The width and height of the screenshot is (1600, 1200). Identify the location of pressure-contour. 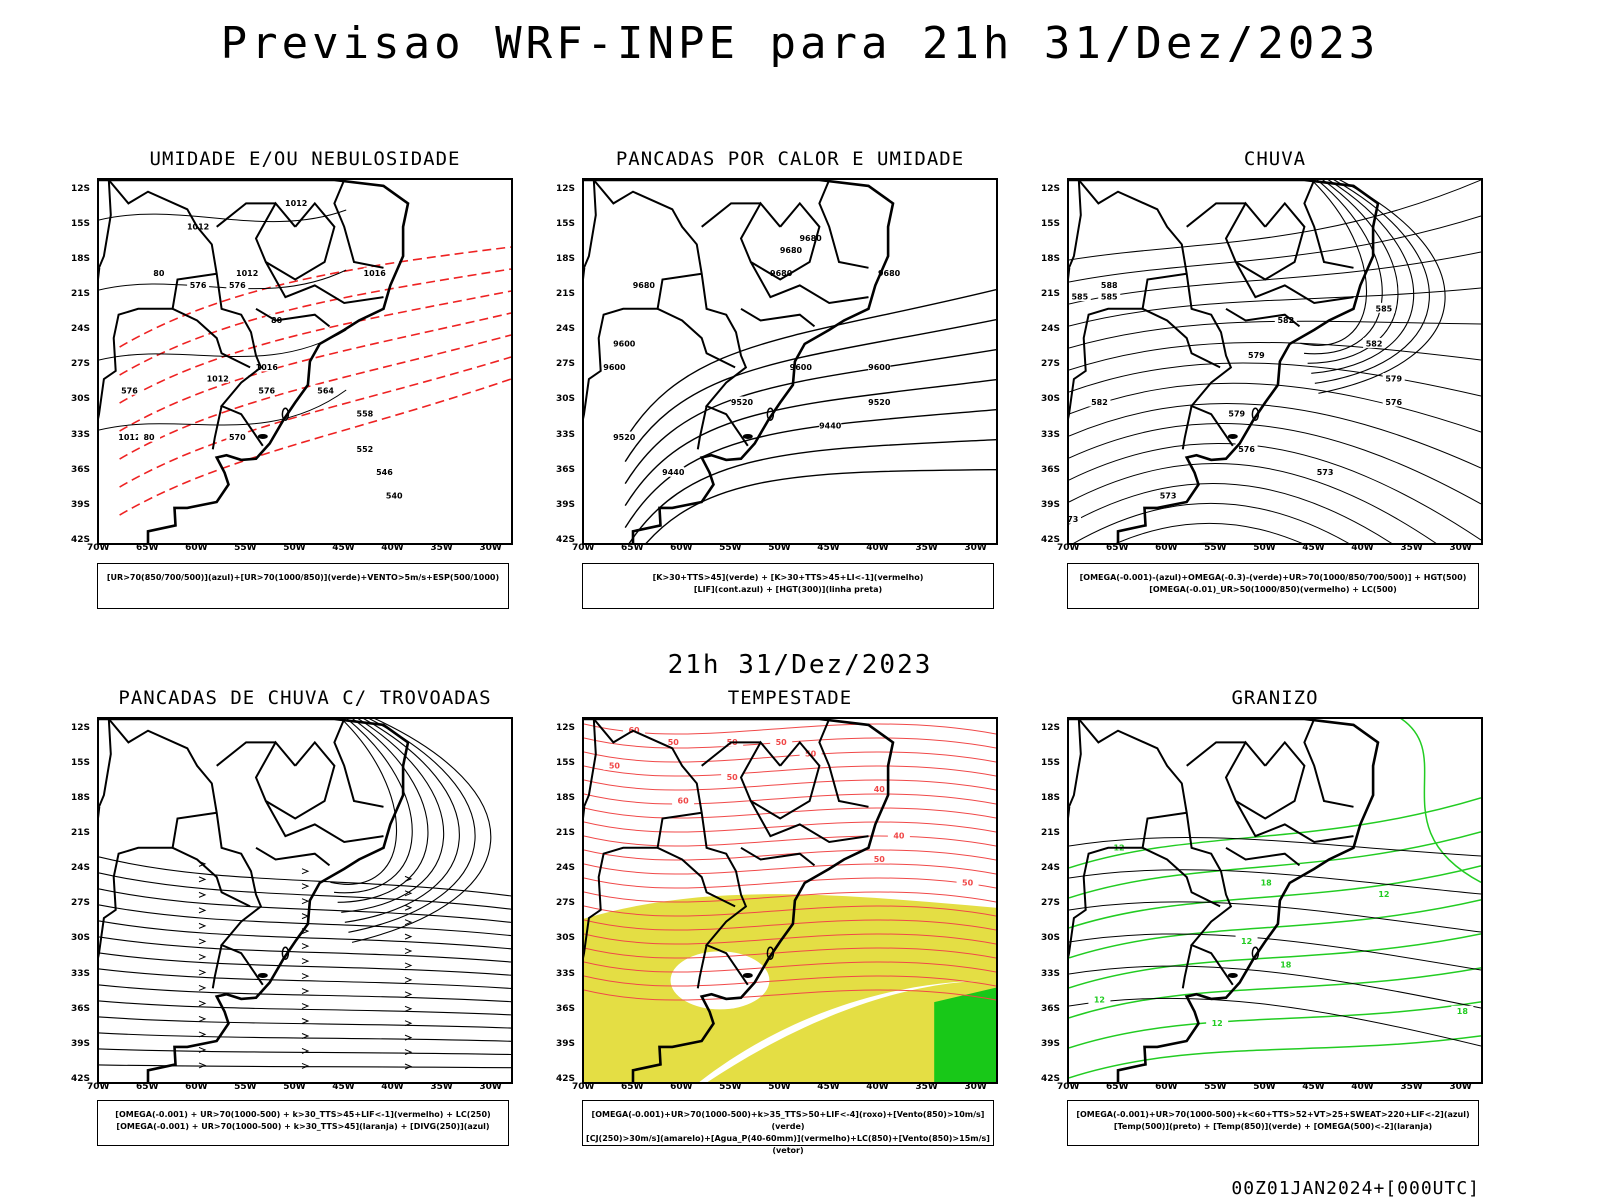
(223, 280).